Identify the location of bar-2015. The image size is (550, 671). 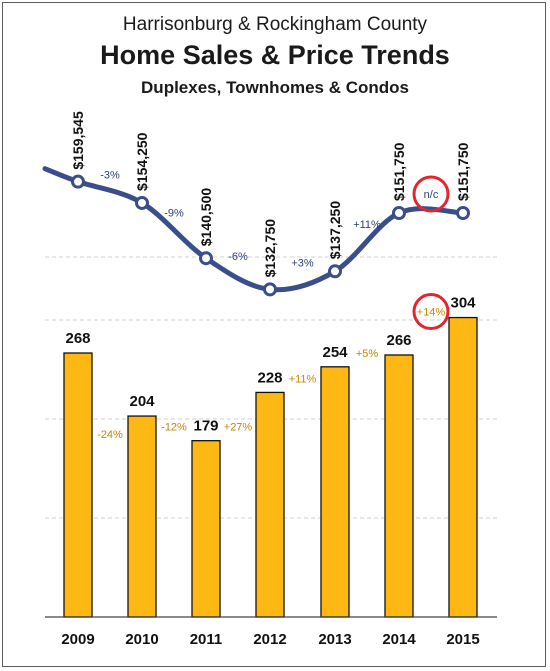
(463, 467).